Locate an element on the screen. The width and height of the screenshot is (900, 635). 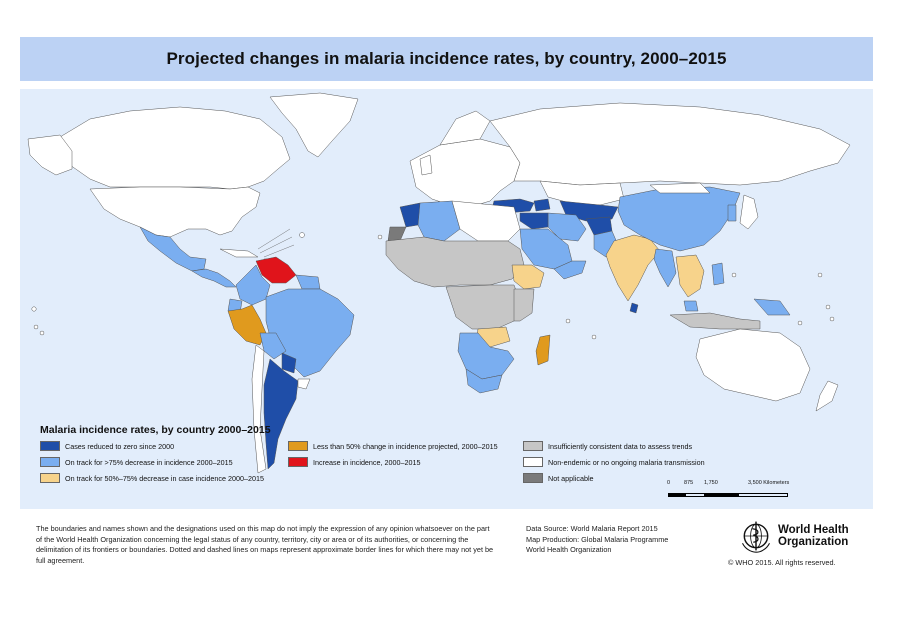
scale-label-3500: 3,500 Kilometers is located at coordinates (769, 483).